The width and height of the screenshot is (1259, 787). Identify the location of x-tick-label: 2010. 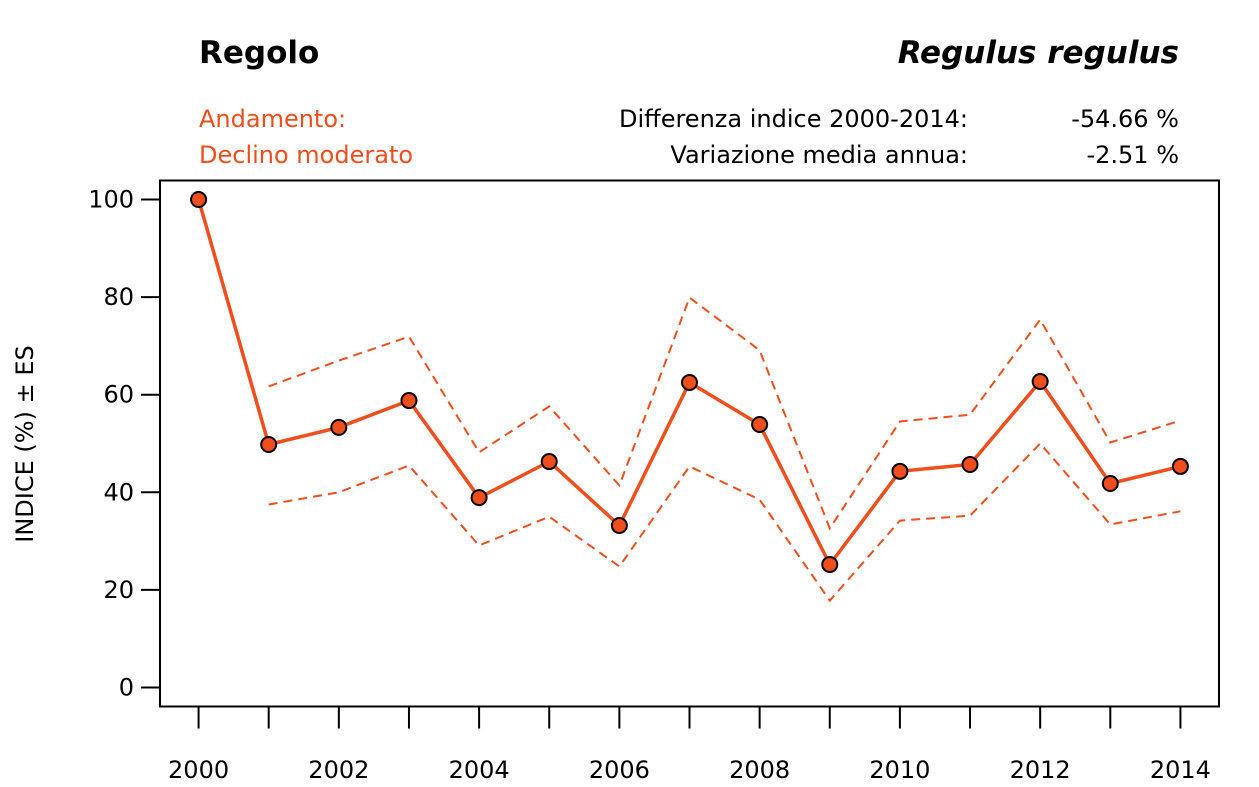
(899, 770).